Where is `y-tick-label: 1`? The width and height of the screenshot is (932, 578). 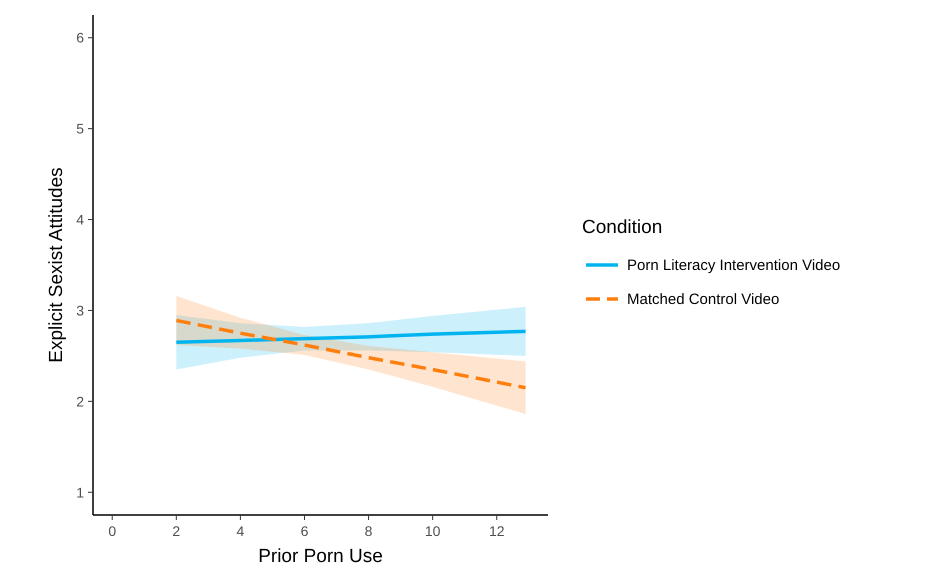
y-tick-label: 1 is located at coordinates (80, 492).